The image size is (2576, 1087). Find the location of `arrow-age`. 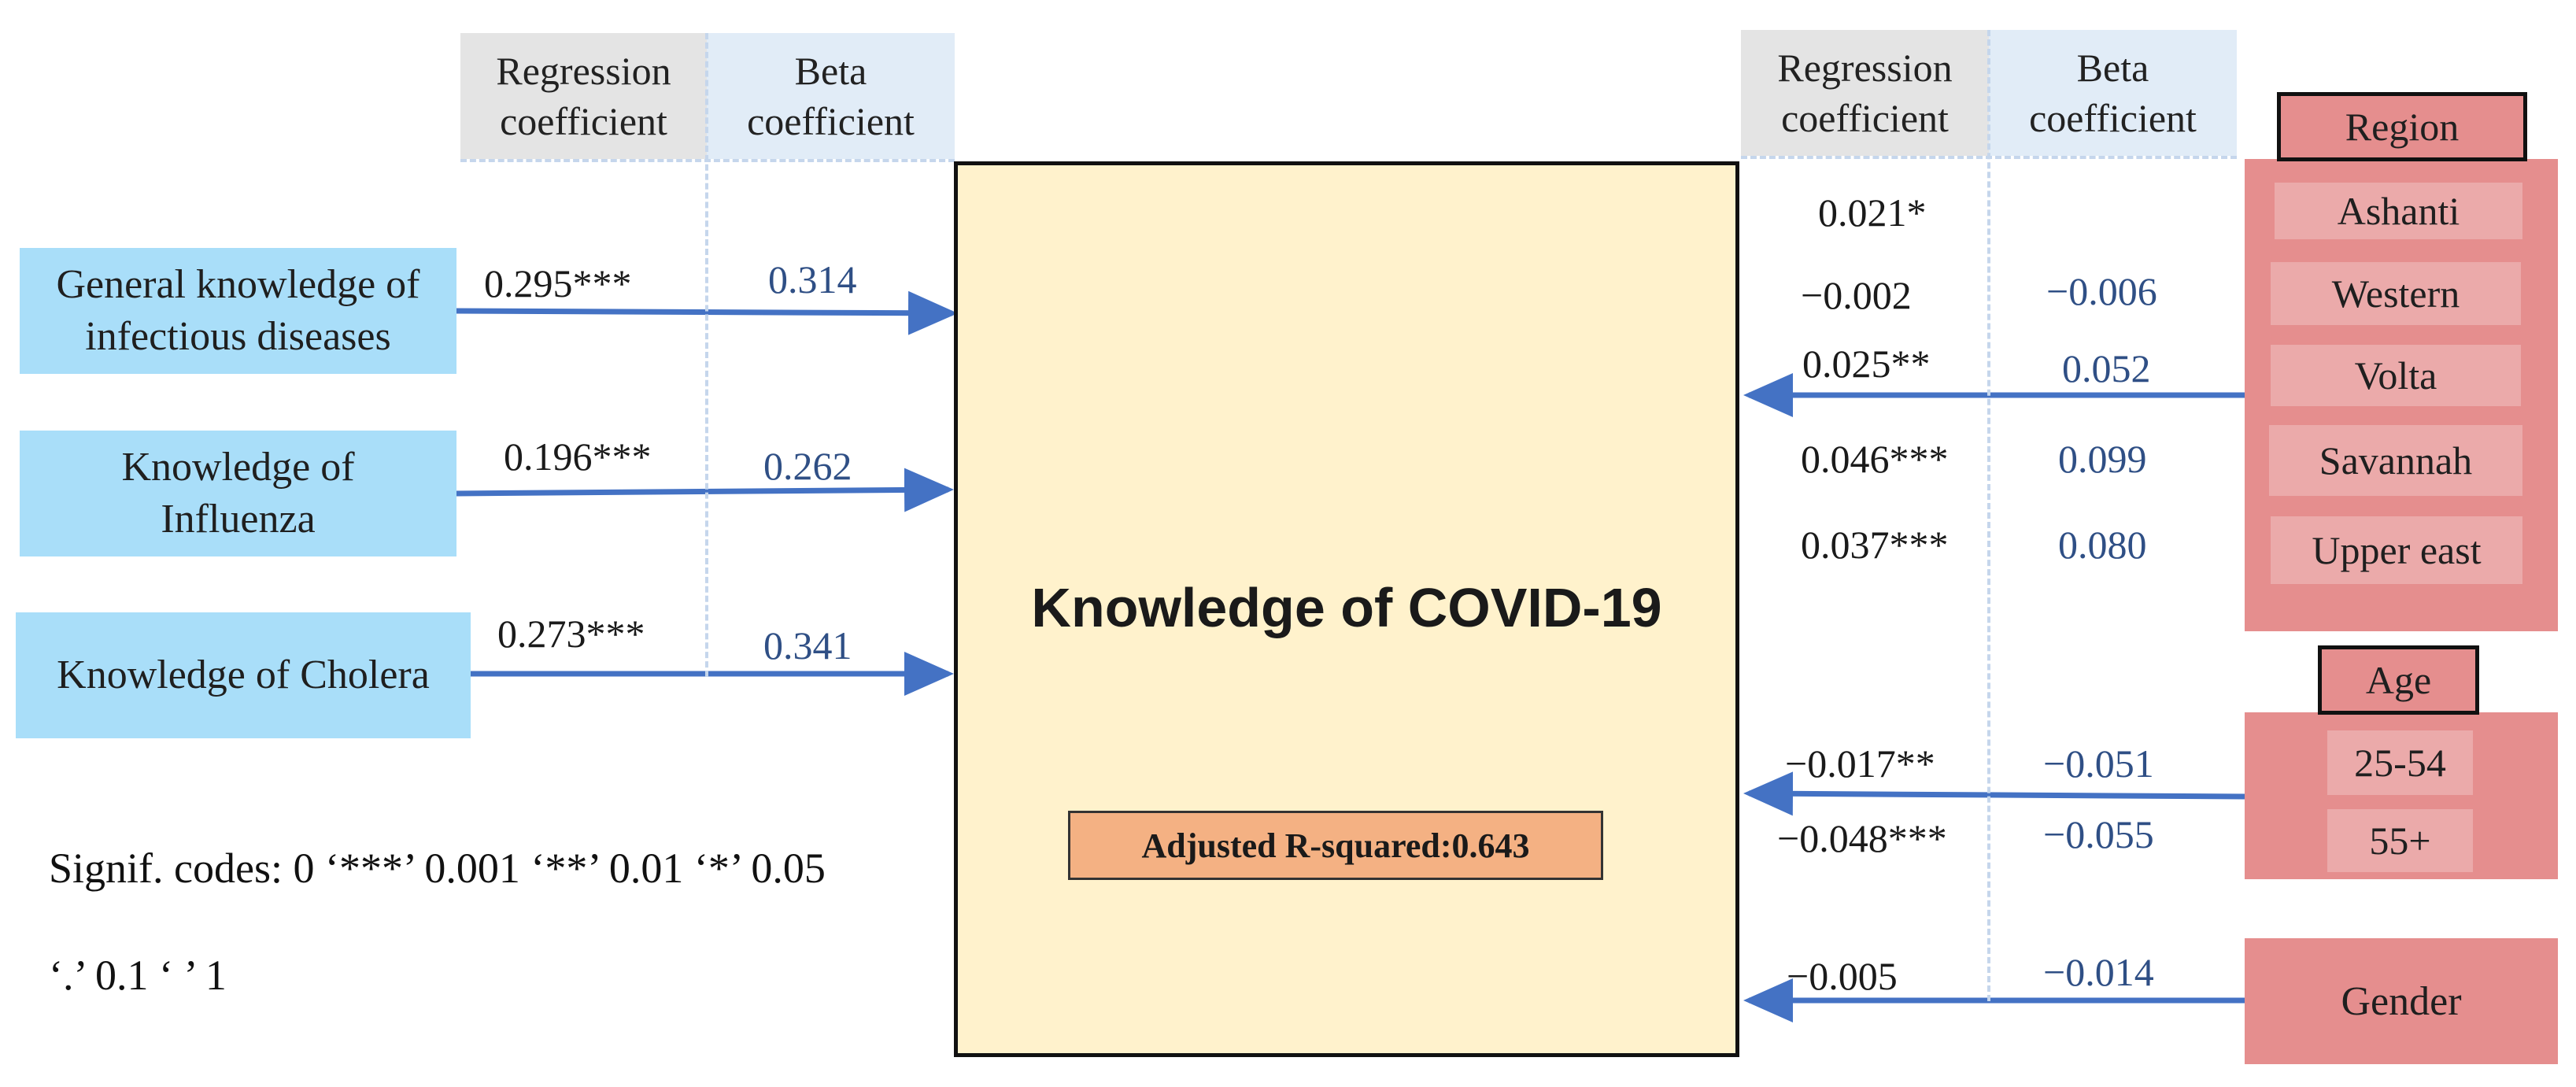

arrow-age is located at coordinates (1994, 793).